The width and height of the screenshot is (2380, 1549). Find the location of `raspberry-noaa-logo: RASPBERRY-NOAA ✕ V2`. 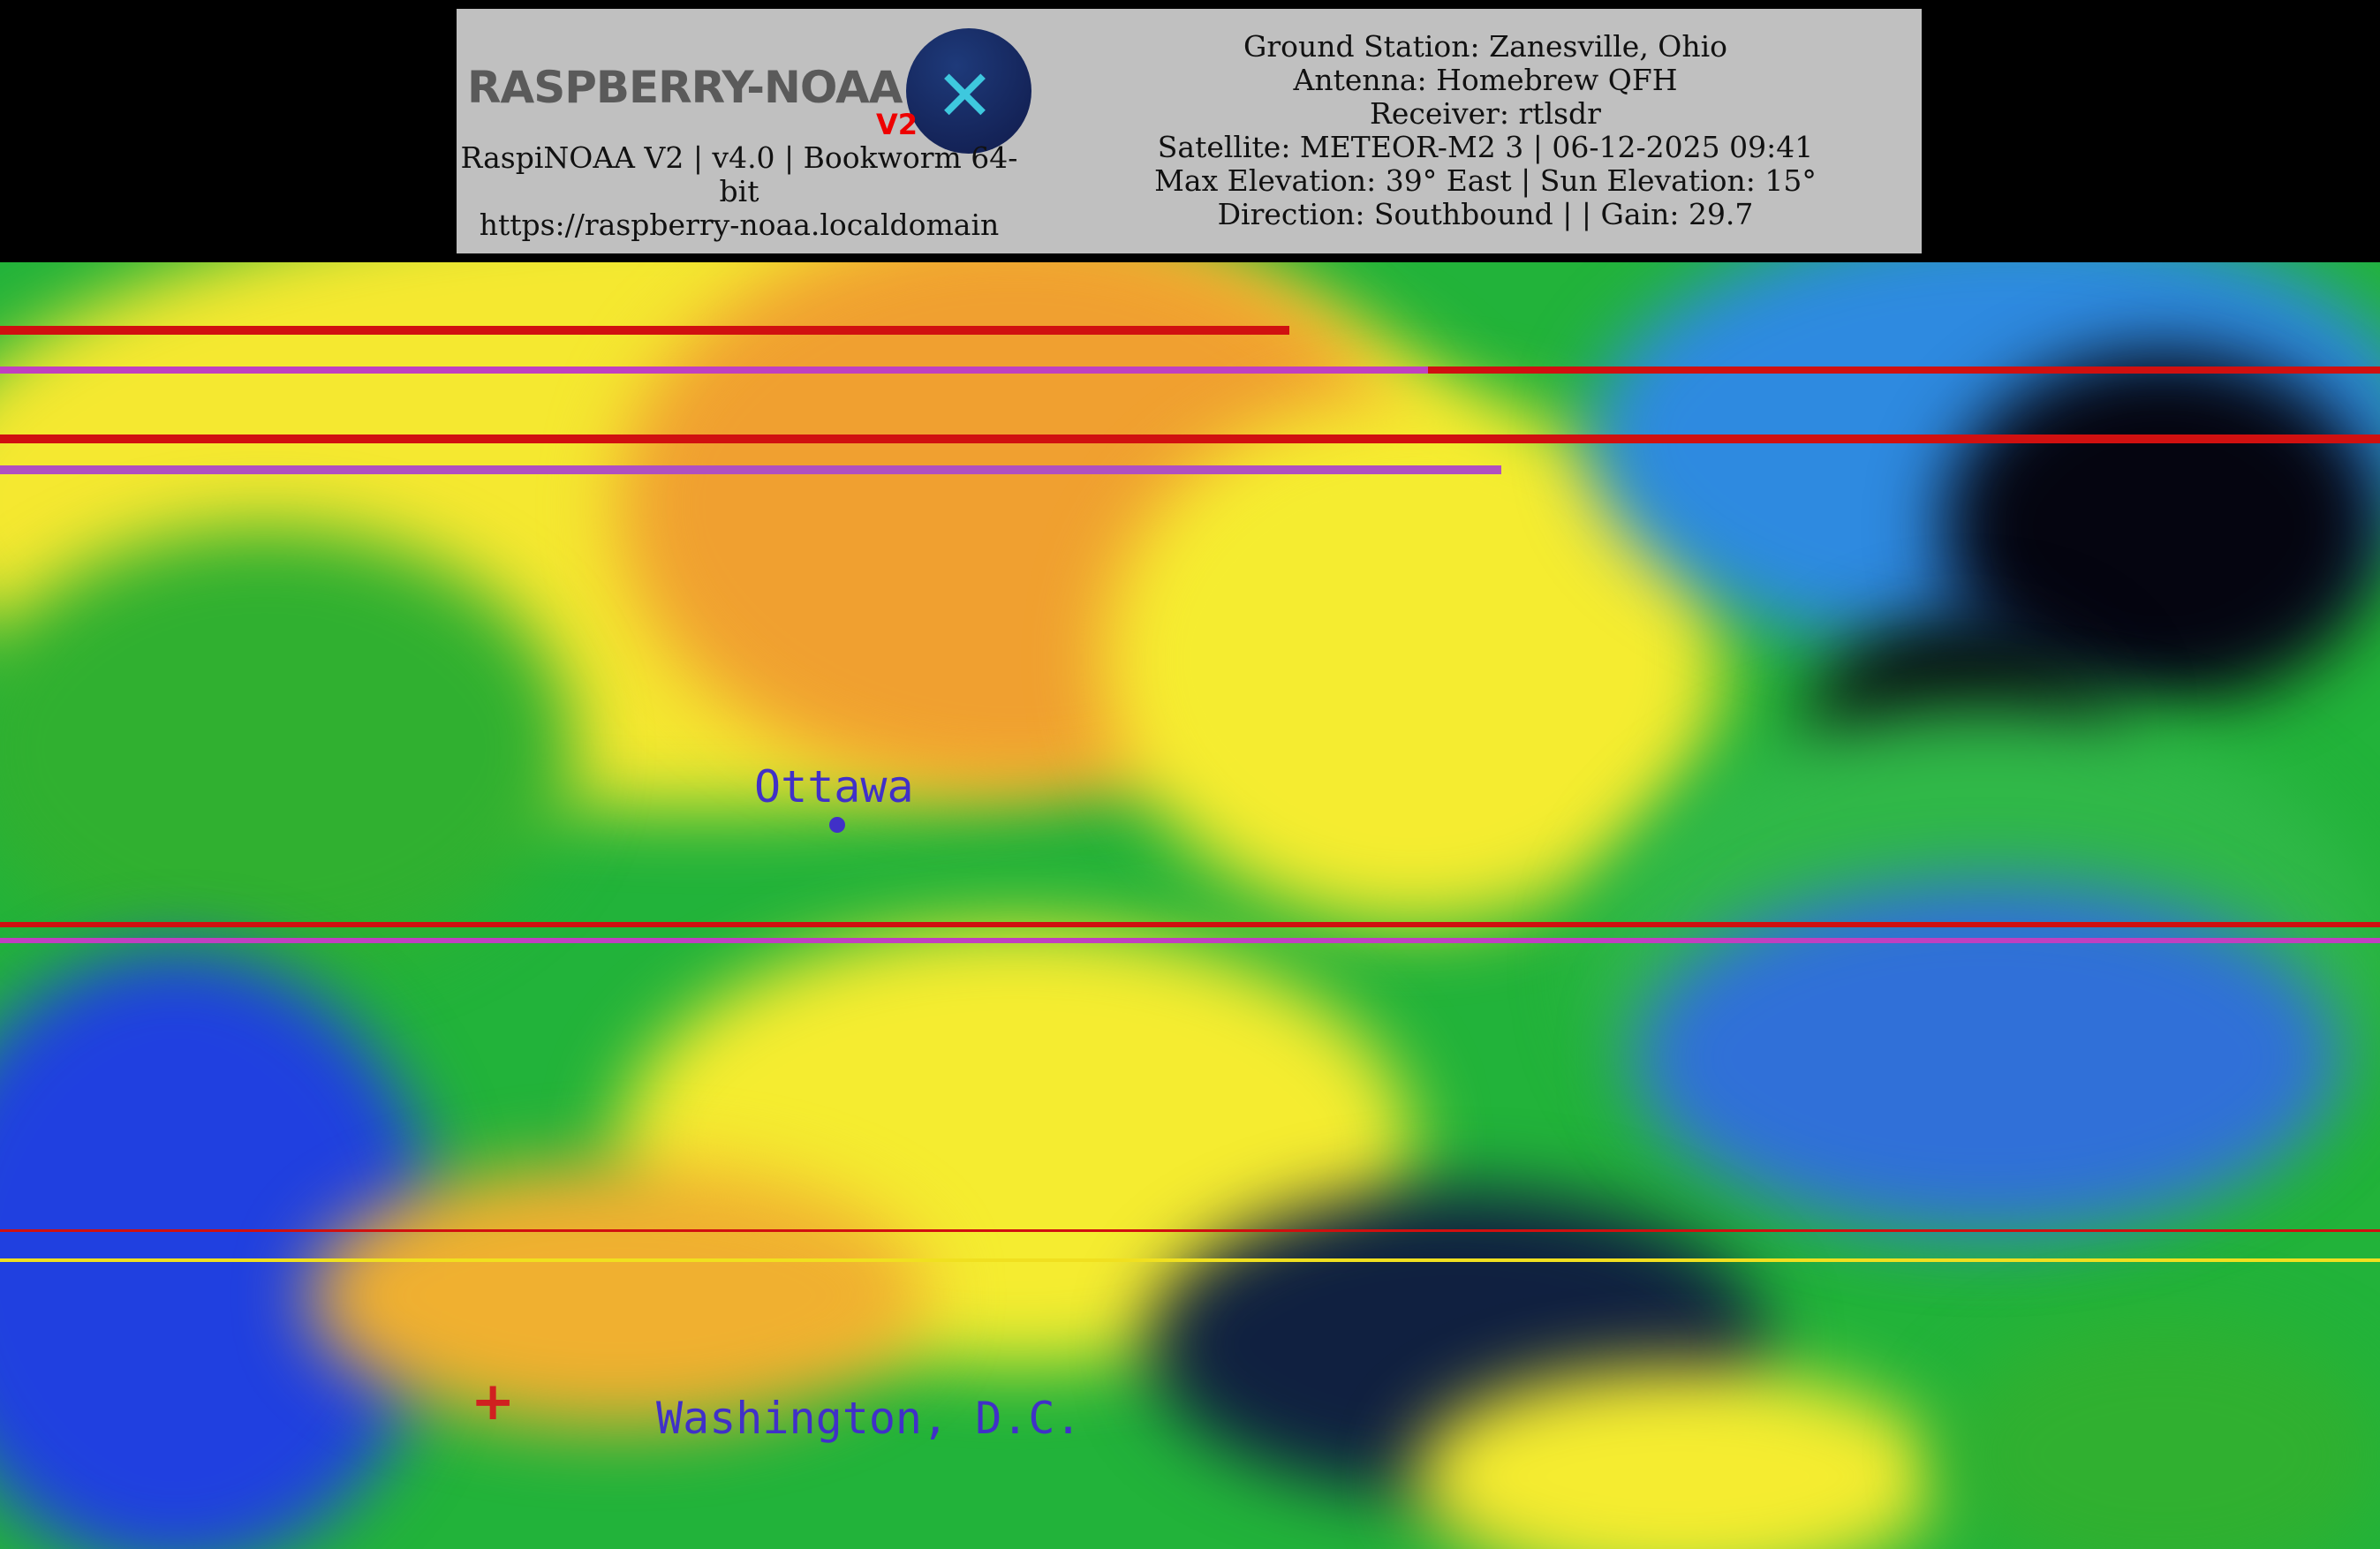

raspberry-noaa-logo: RASPBERRY-NOAA ✕ V2 is located at coordinates (749, 86).